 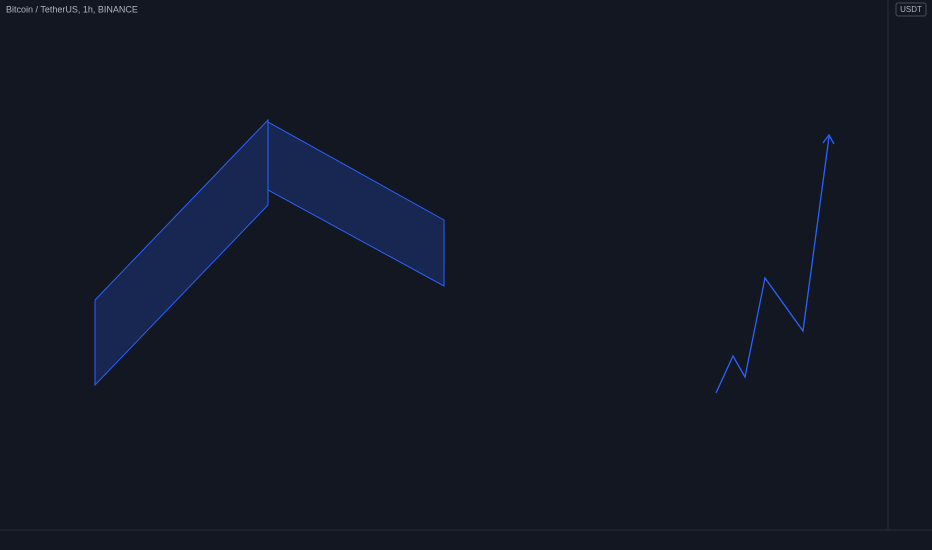 What do you see at coordinates (828, 139) in the screenshot?
I see `projection-arrow` at bounding box center [828, 139].